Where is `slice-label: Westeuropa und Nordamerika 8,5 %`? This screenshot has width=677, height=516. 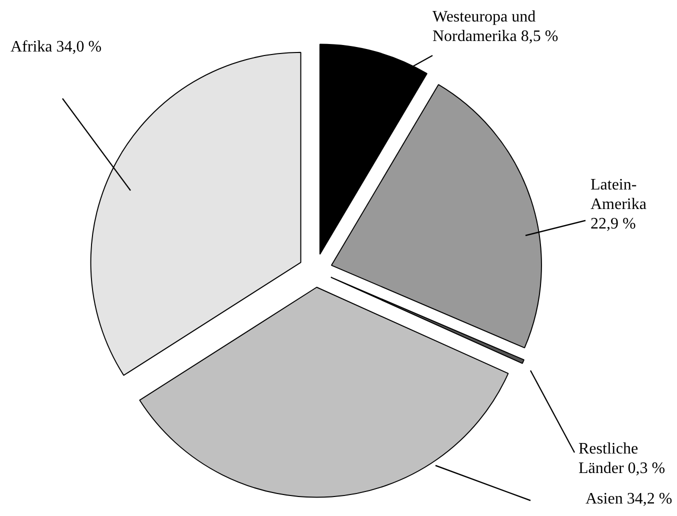 slice-label: Westeuropa und Nordamerika 8,5 % is located at coordinates (495, 27).